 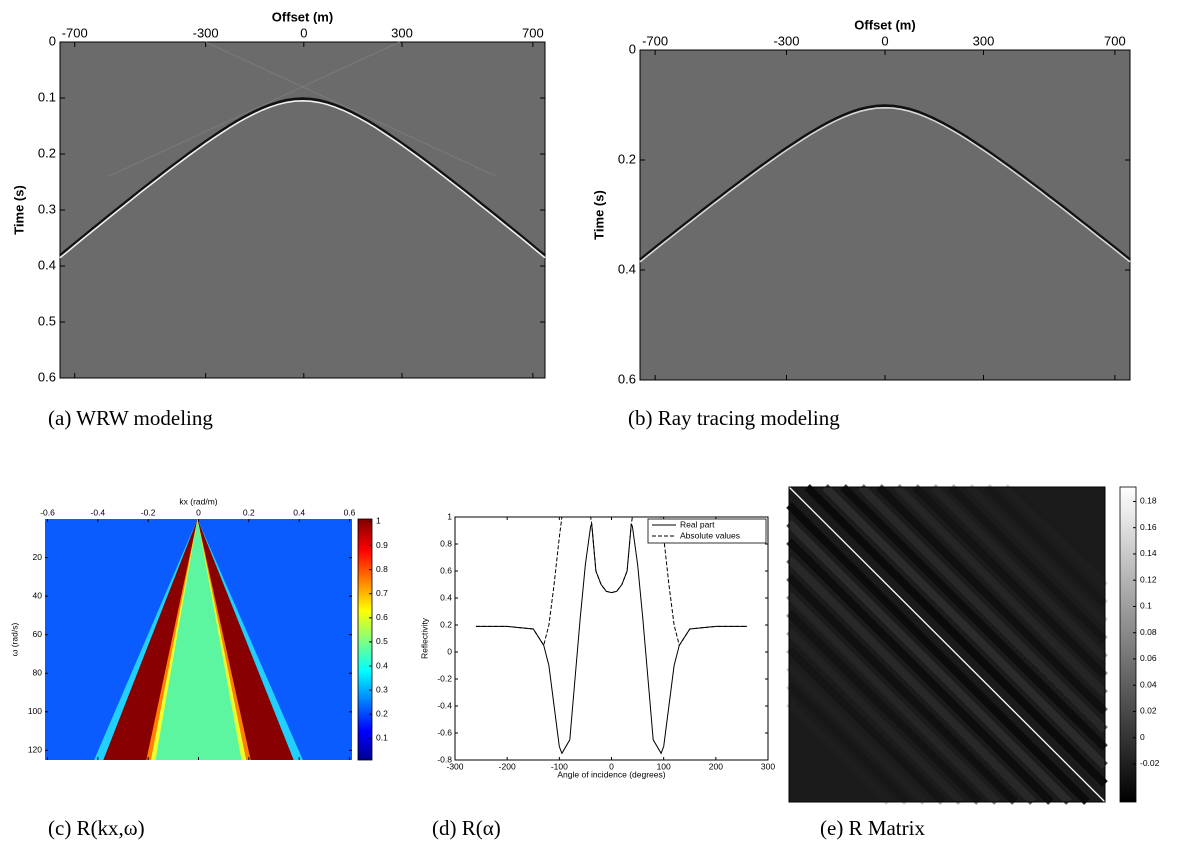 What do you see at coordinates (382, 617) in the screenshot?
I see `colorbar-tick-label: 0.6` at bounding box center [382, 617].